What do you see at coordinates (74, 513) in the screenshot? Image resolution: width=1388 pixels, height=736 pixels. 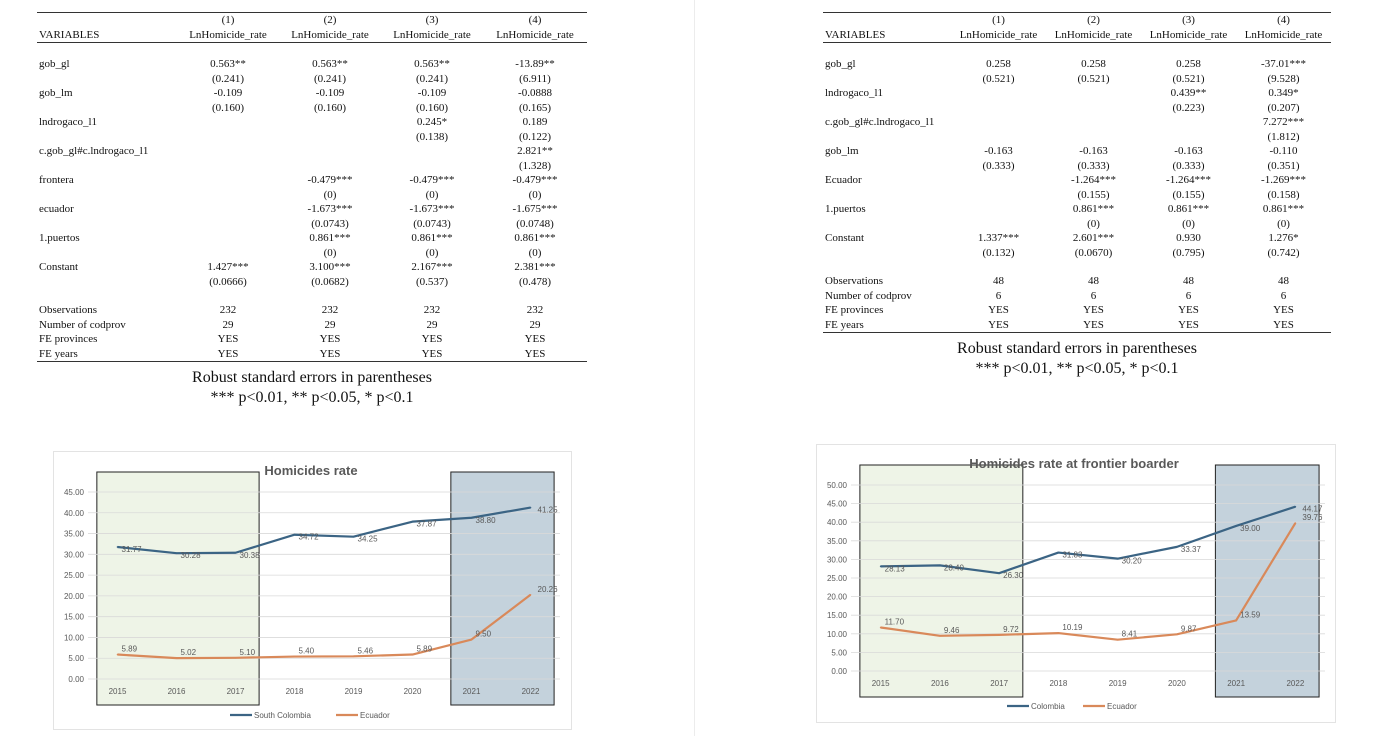 I see `y-tick-label: 40.00` at bounding box center [74, 513].